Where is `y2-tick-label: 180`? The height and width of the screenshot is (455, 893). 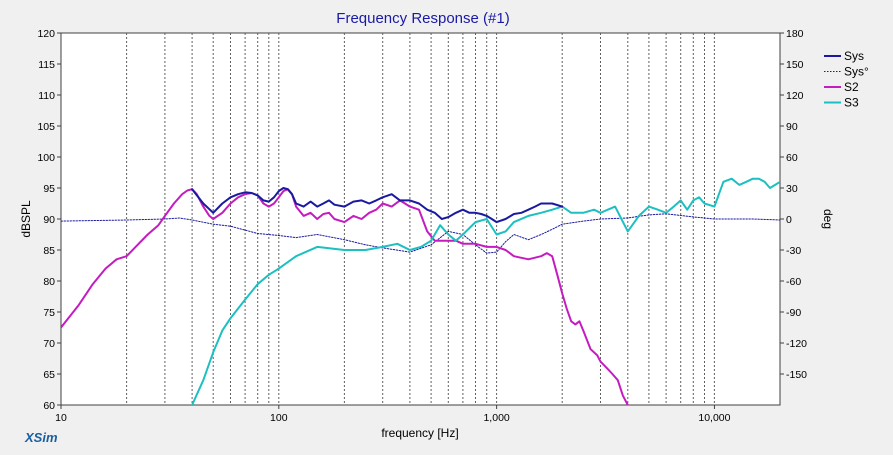
y2-tick-label: 180 is located at coordinates (795, 34).